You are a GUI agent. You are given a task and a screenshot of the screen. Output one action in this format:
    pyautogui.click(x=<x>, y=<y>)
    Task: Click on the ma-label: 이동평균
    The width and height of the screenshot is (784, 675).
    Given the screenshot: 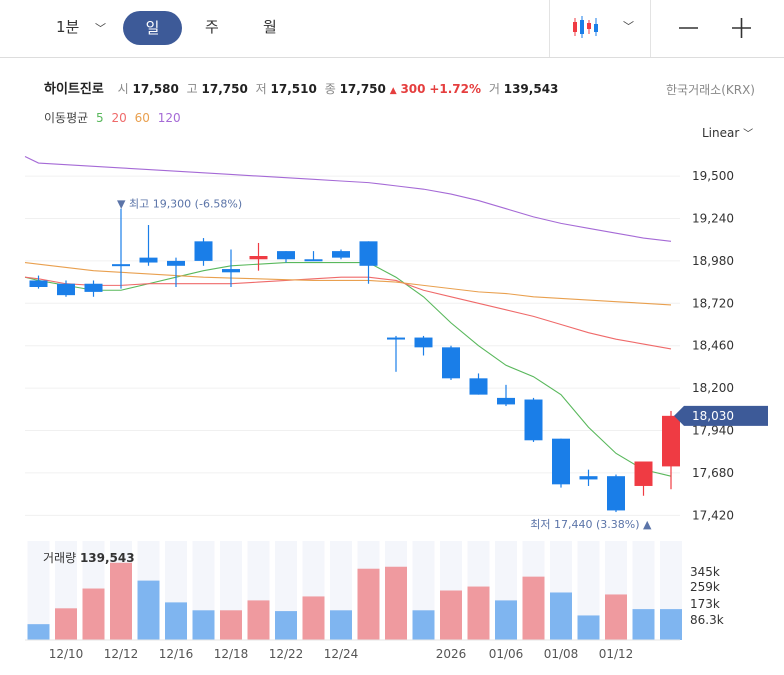 What is the action you would take?
    pyautogui.click(x=66, y=118)
    